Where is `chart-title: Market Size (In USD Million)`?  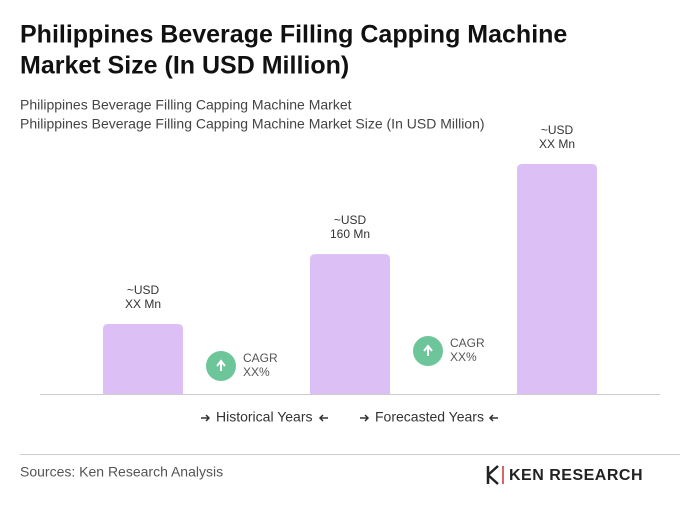
chart-title: Market Size (In USD Million) is located at coordinates (184, 66).